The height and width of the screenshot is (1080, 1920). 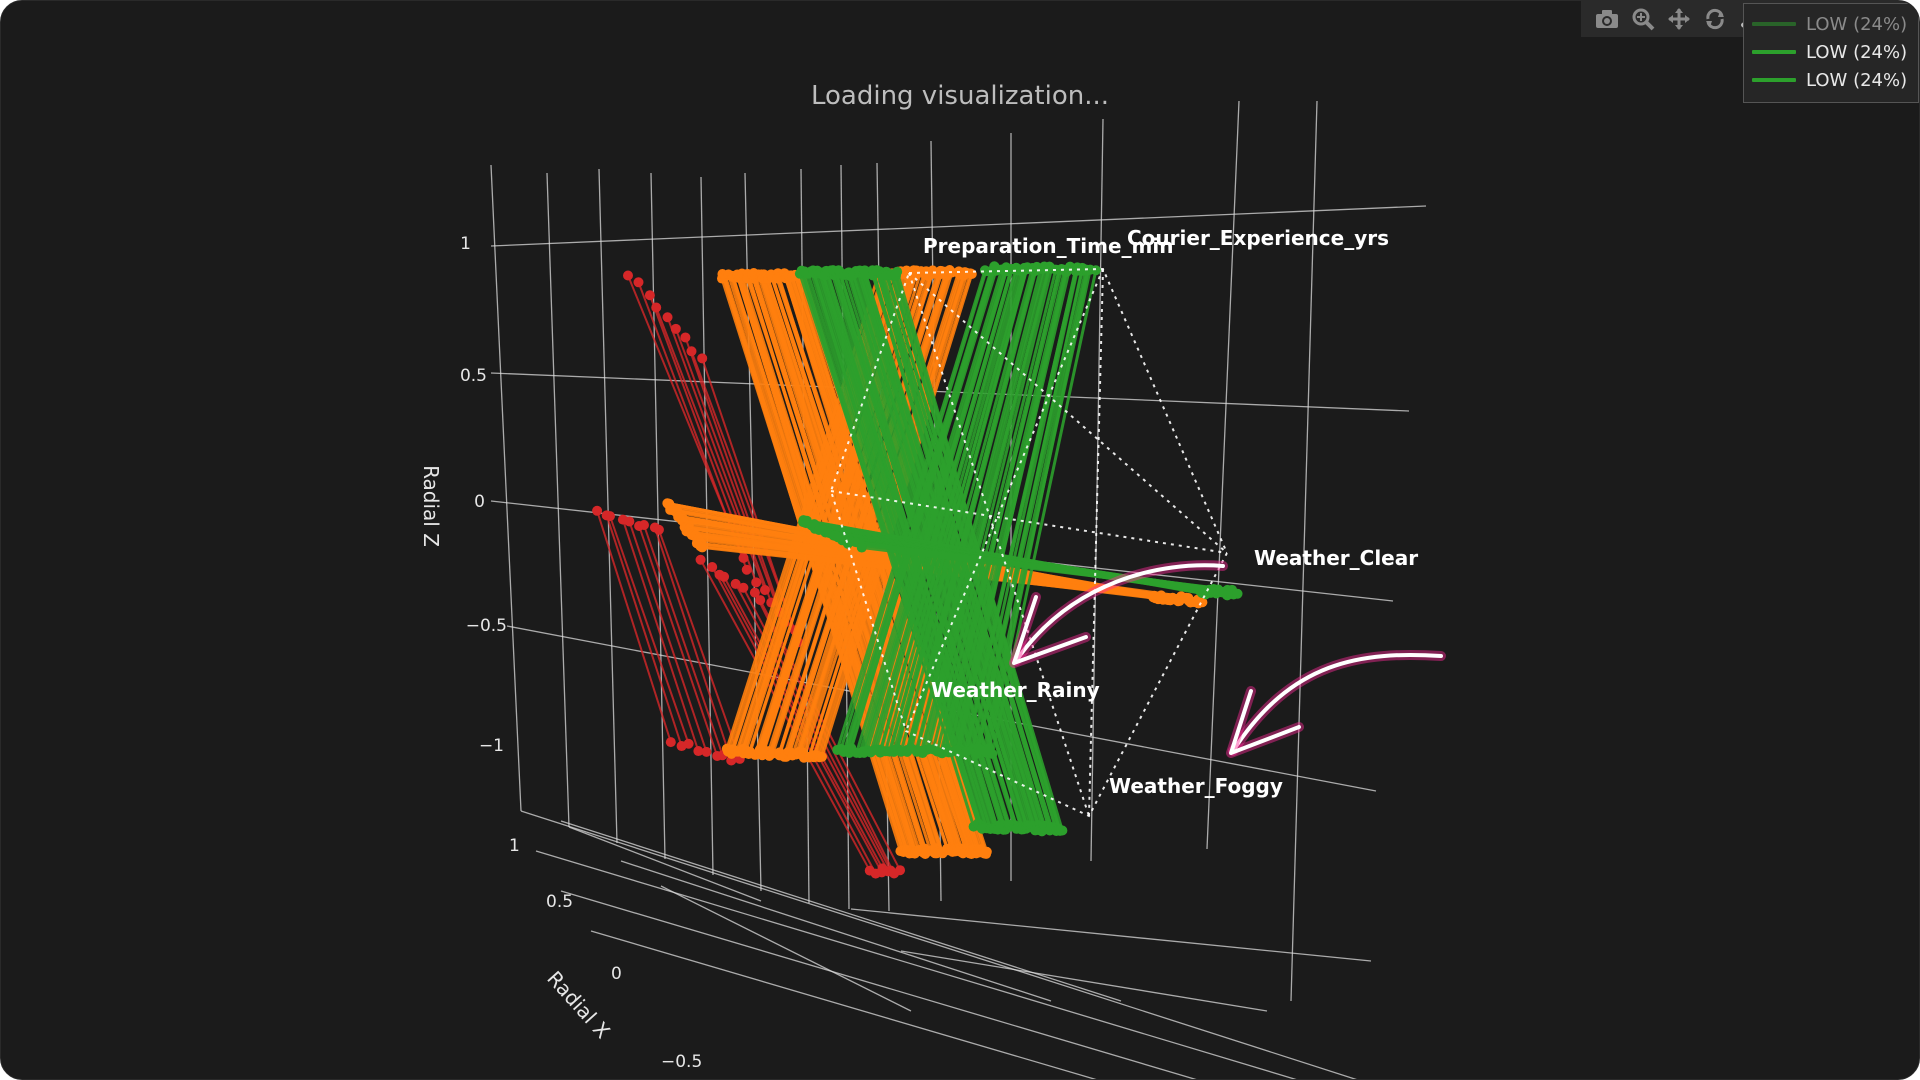 What do you see at coordinates (431, 506) in the screenshot?
I see `z-axis-title: Radial Z` at bounding box center [431, 506].